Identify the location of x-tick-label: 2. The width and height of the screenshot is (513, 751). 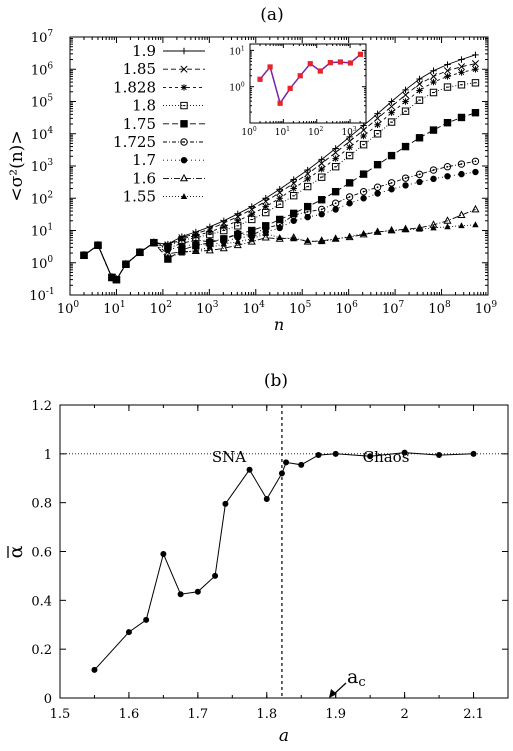
(404, 714).